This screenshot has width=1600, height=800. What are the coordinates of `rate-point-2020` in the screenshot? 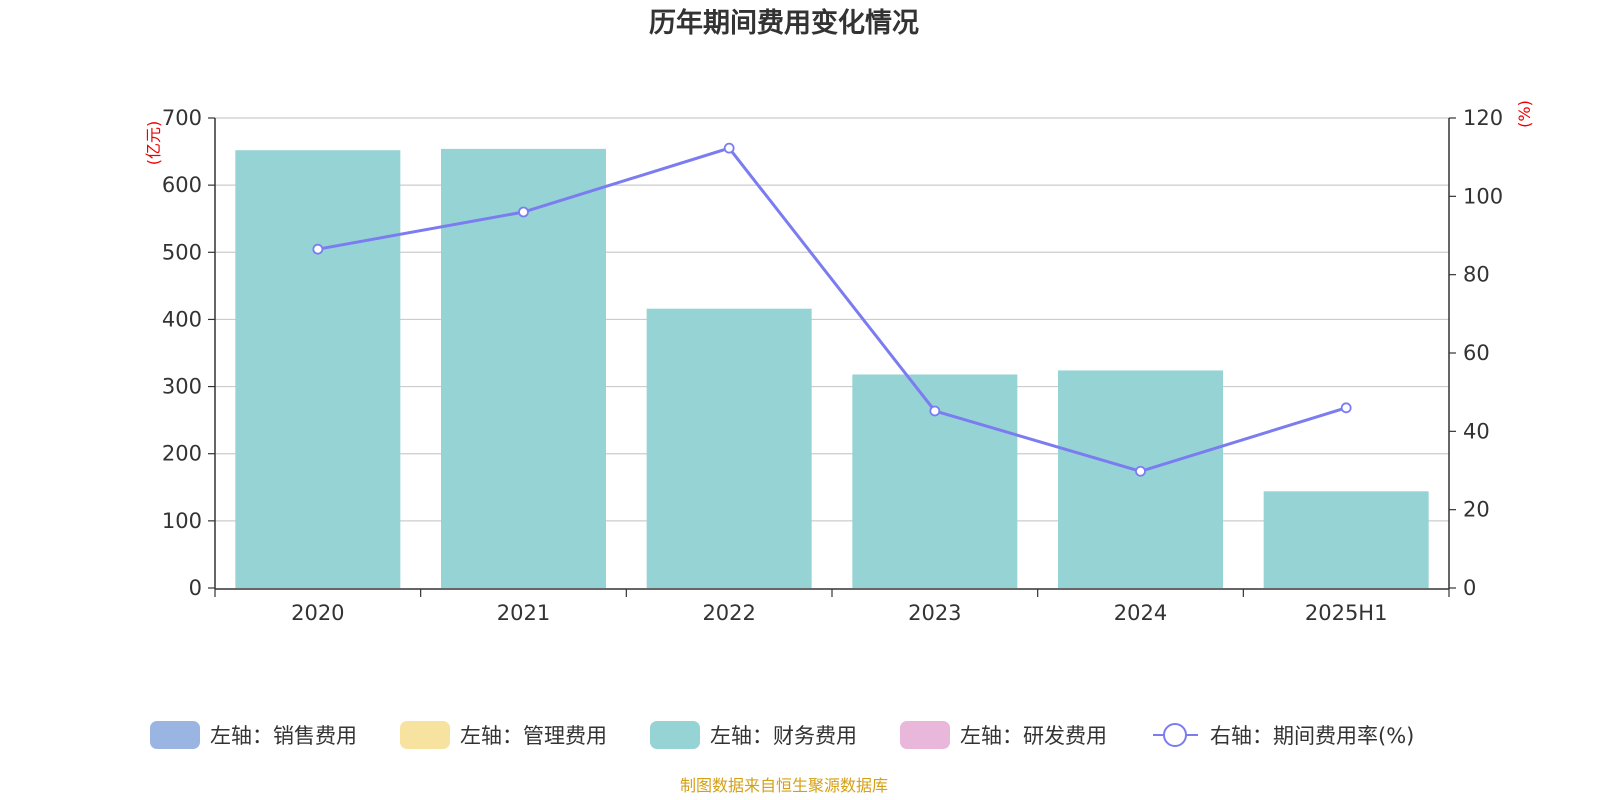 It's located at (318, 249).